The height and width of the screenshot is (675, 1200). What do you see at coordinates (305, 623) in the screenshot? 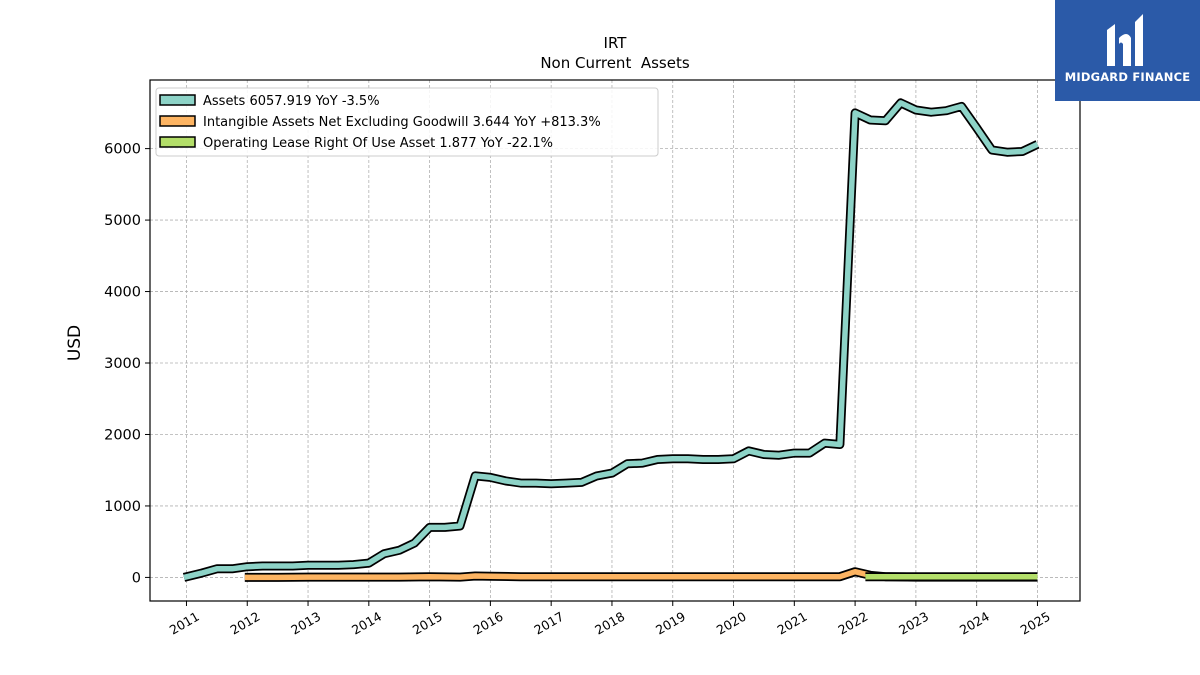
I see `x-tick-label: 2013` at bounding box center [305, 623].